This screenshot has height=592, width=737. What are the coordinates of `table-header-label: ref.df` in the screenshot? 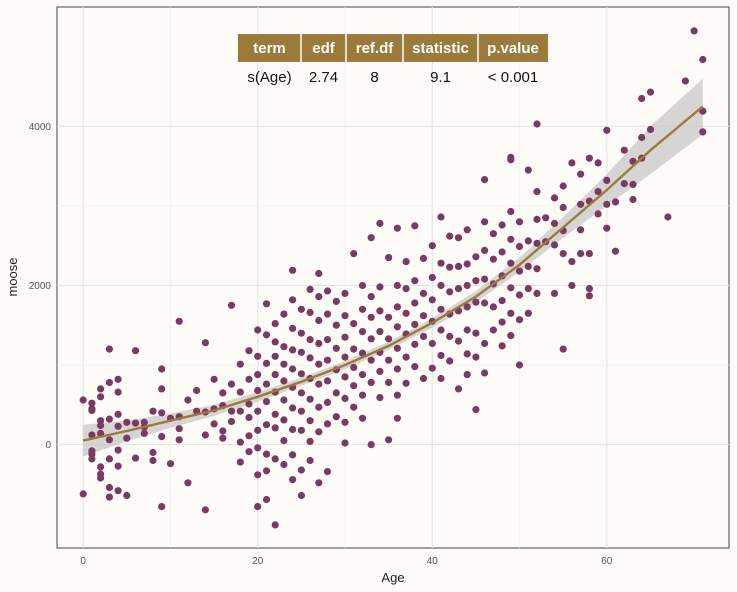 It's located at (375, 48).